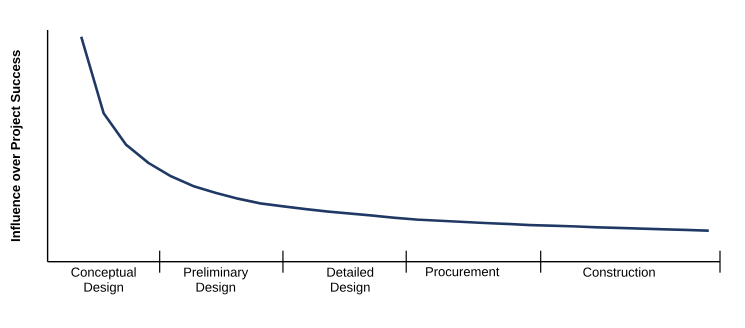  What do you see at coordinates (103, 280) in the screenshot?
I see `x-tick-label: Conceptual Design` at bounding box center [103, 280].